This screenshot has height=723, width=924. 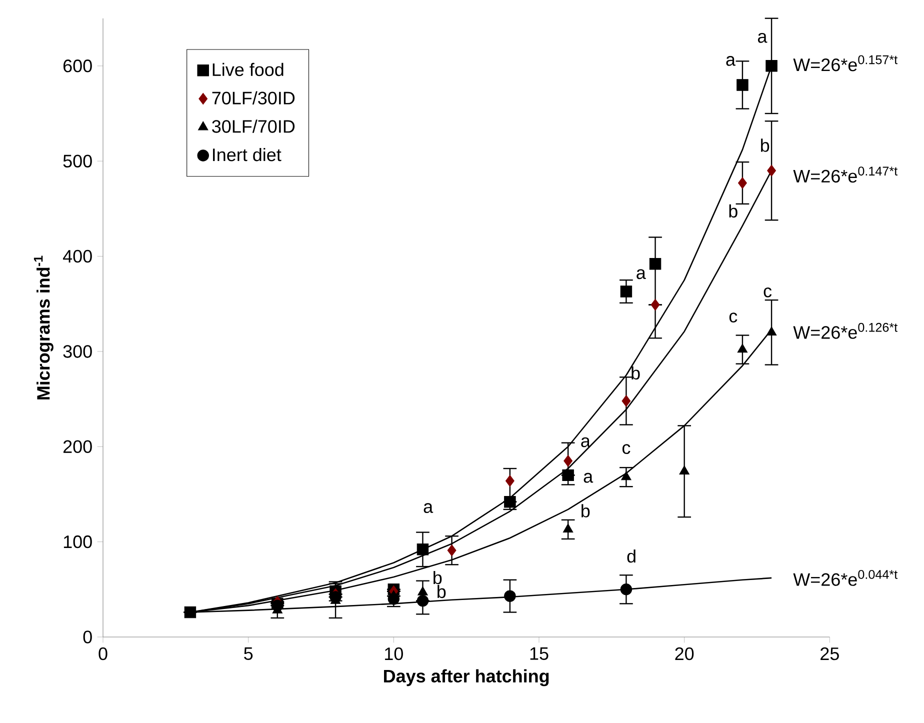 What do you see at coordinates (845, 63) in the screenshot?
I see `annotation: W=26*e$^{0.157*t}$` at bounding box center [845, 63].